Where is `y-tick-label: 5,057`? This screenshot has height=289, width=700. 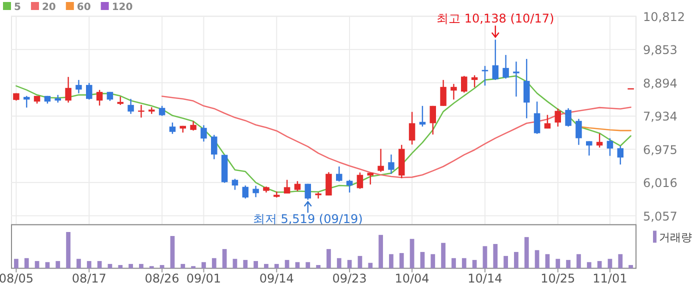
y-tick-label: 5,057 is located at coordinates (660, 216).